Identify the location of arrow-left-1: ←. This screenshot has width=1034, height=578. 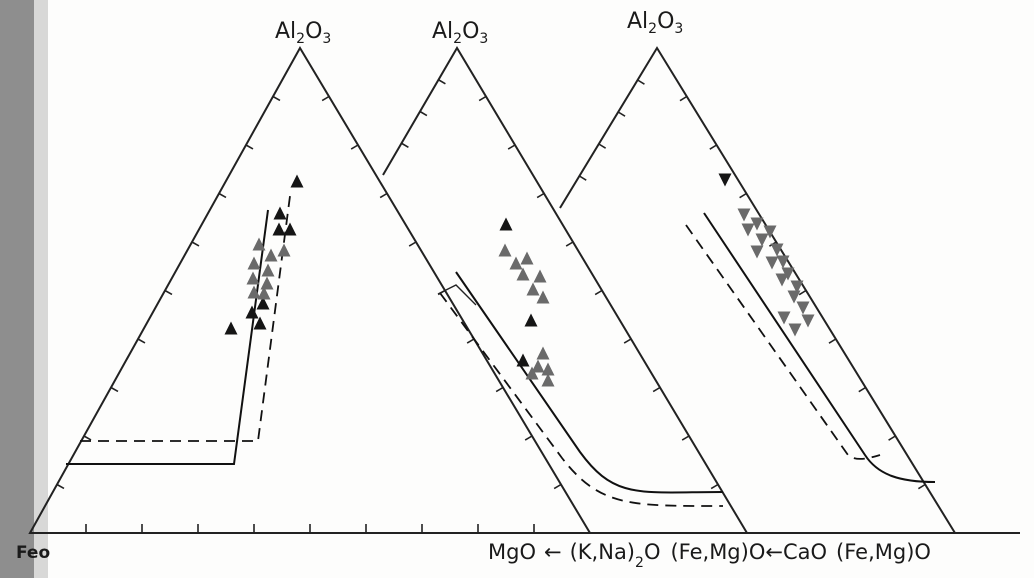
(553, 552).